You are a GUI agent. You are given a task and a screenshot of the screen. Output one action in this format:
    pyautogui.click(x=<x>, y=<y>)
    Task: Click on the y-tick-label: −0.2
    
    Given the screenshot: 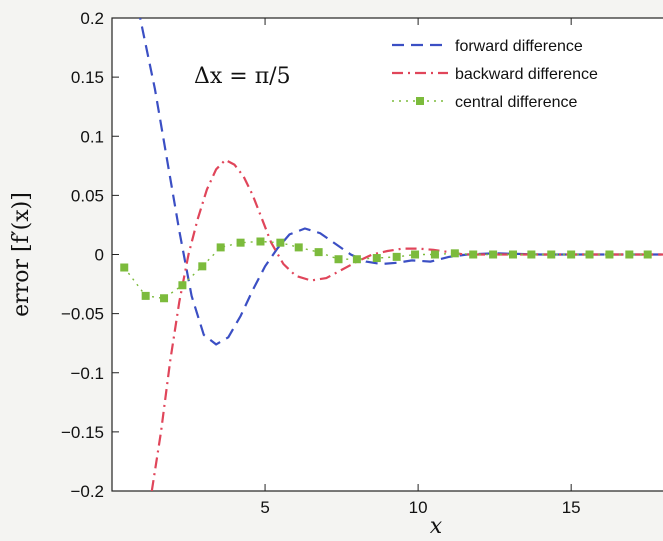 What is the action you would take?
    pyautogui.click(x=87, y=491)
    